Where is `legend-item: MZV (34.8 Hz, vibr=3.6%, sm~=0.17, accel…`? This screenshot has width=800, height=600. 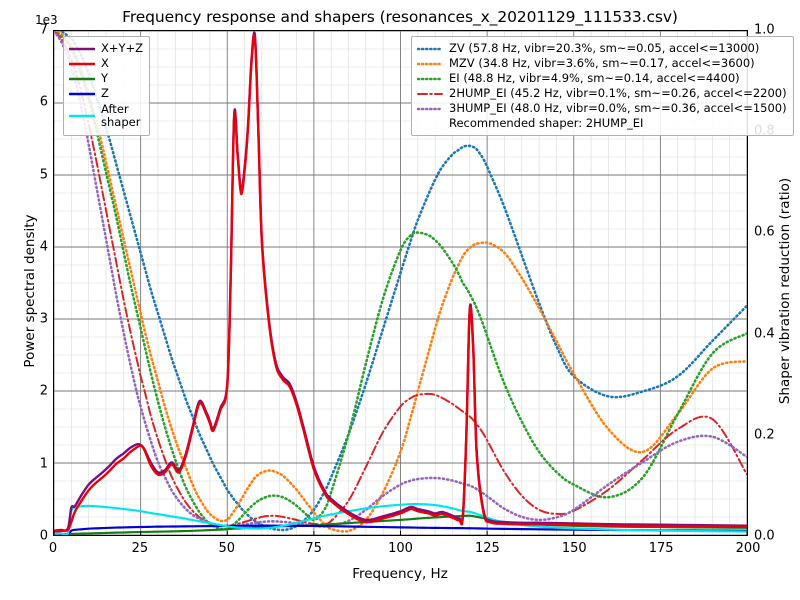
legend-item: MZV (34.8 Hz, vibr=3.6%, sm~=0.17, accel… is located at coordinates (602, 63).